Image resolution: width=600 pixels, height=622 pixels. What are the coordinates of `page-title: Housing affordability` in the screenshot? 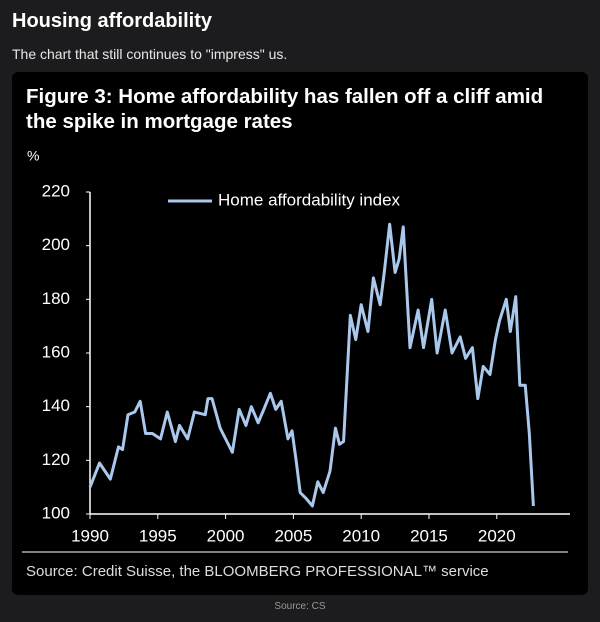 It's located at (112, 21).